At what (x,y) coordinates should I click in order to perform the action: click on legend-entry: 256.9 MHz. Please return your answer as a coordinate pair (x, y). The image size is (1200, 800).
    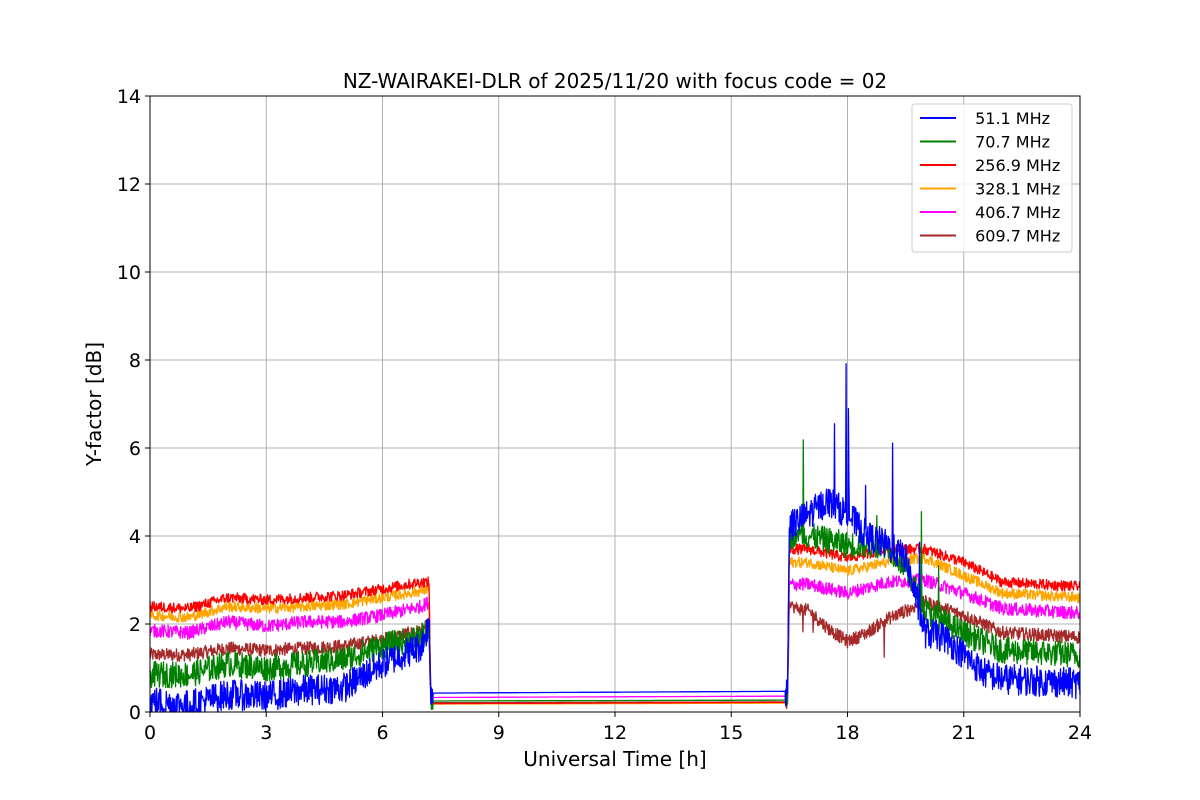
    Looking at the image, I should click on (1015, 165).